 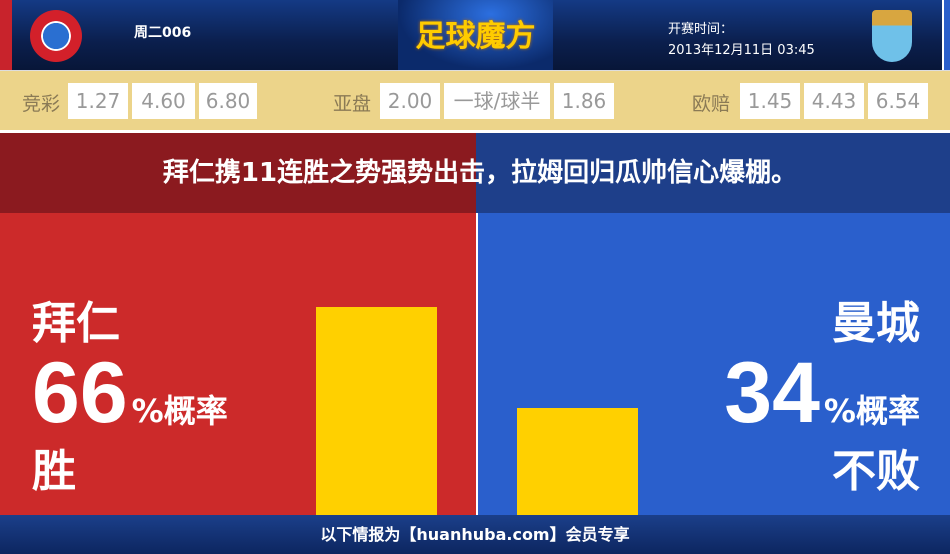 What do you see at coordinates (711, 104) in the screenshot?
I see `op-label: 欧赔` at bounding box center [711, 104].